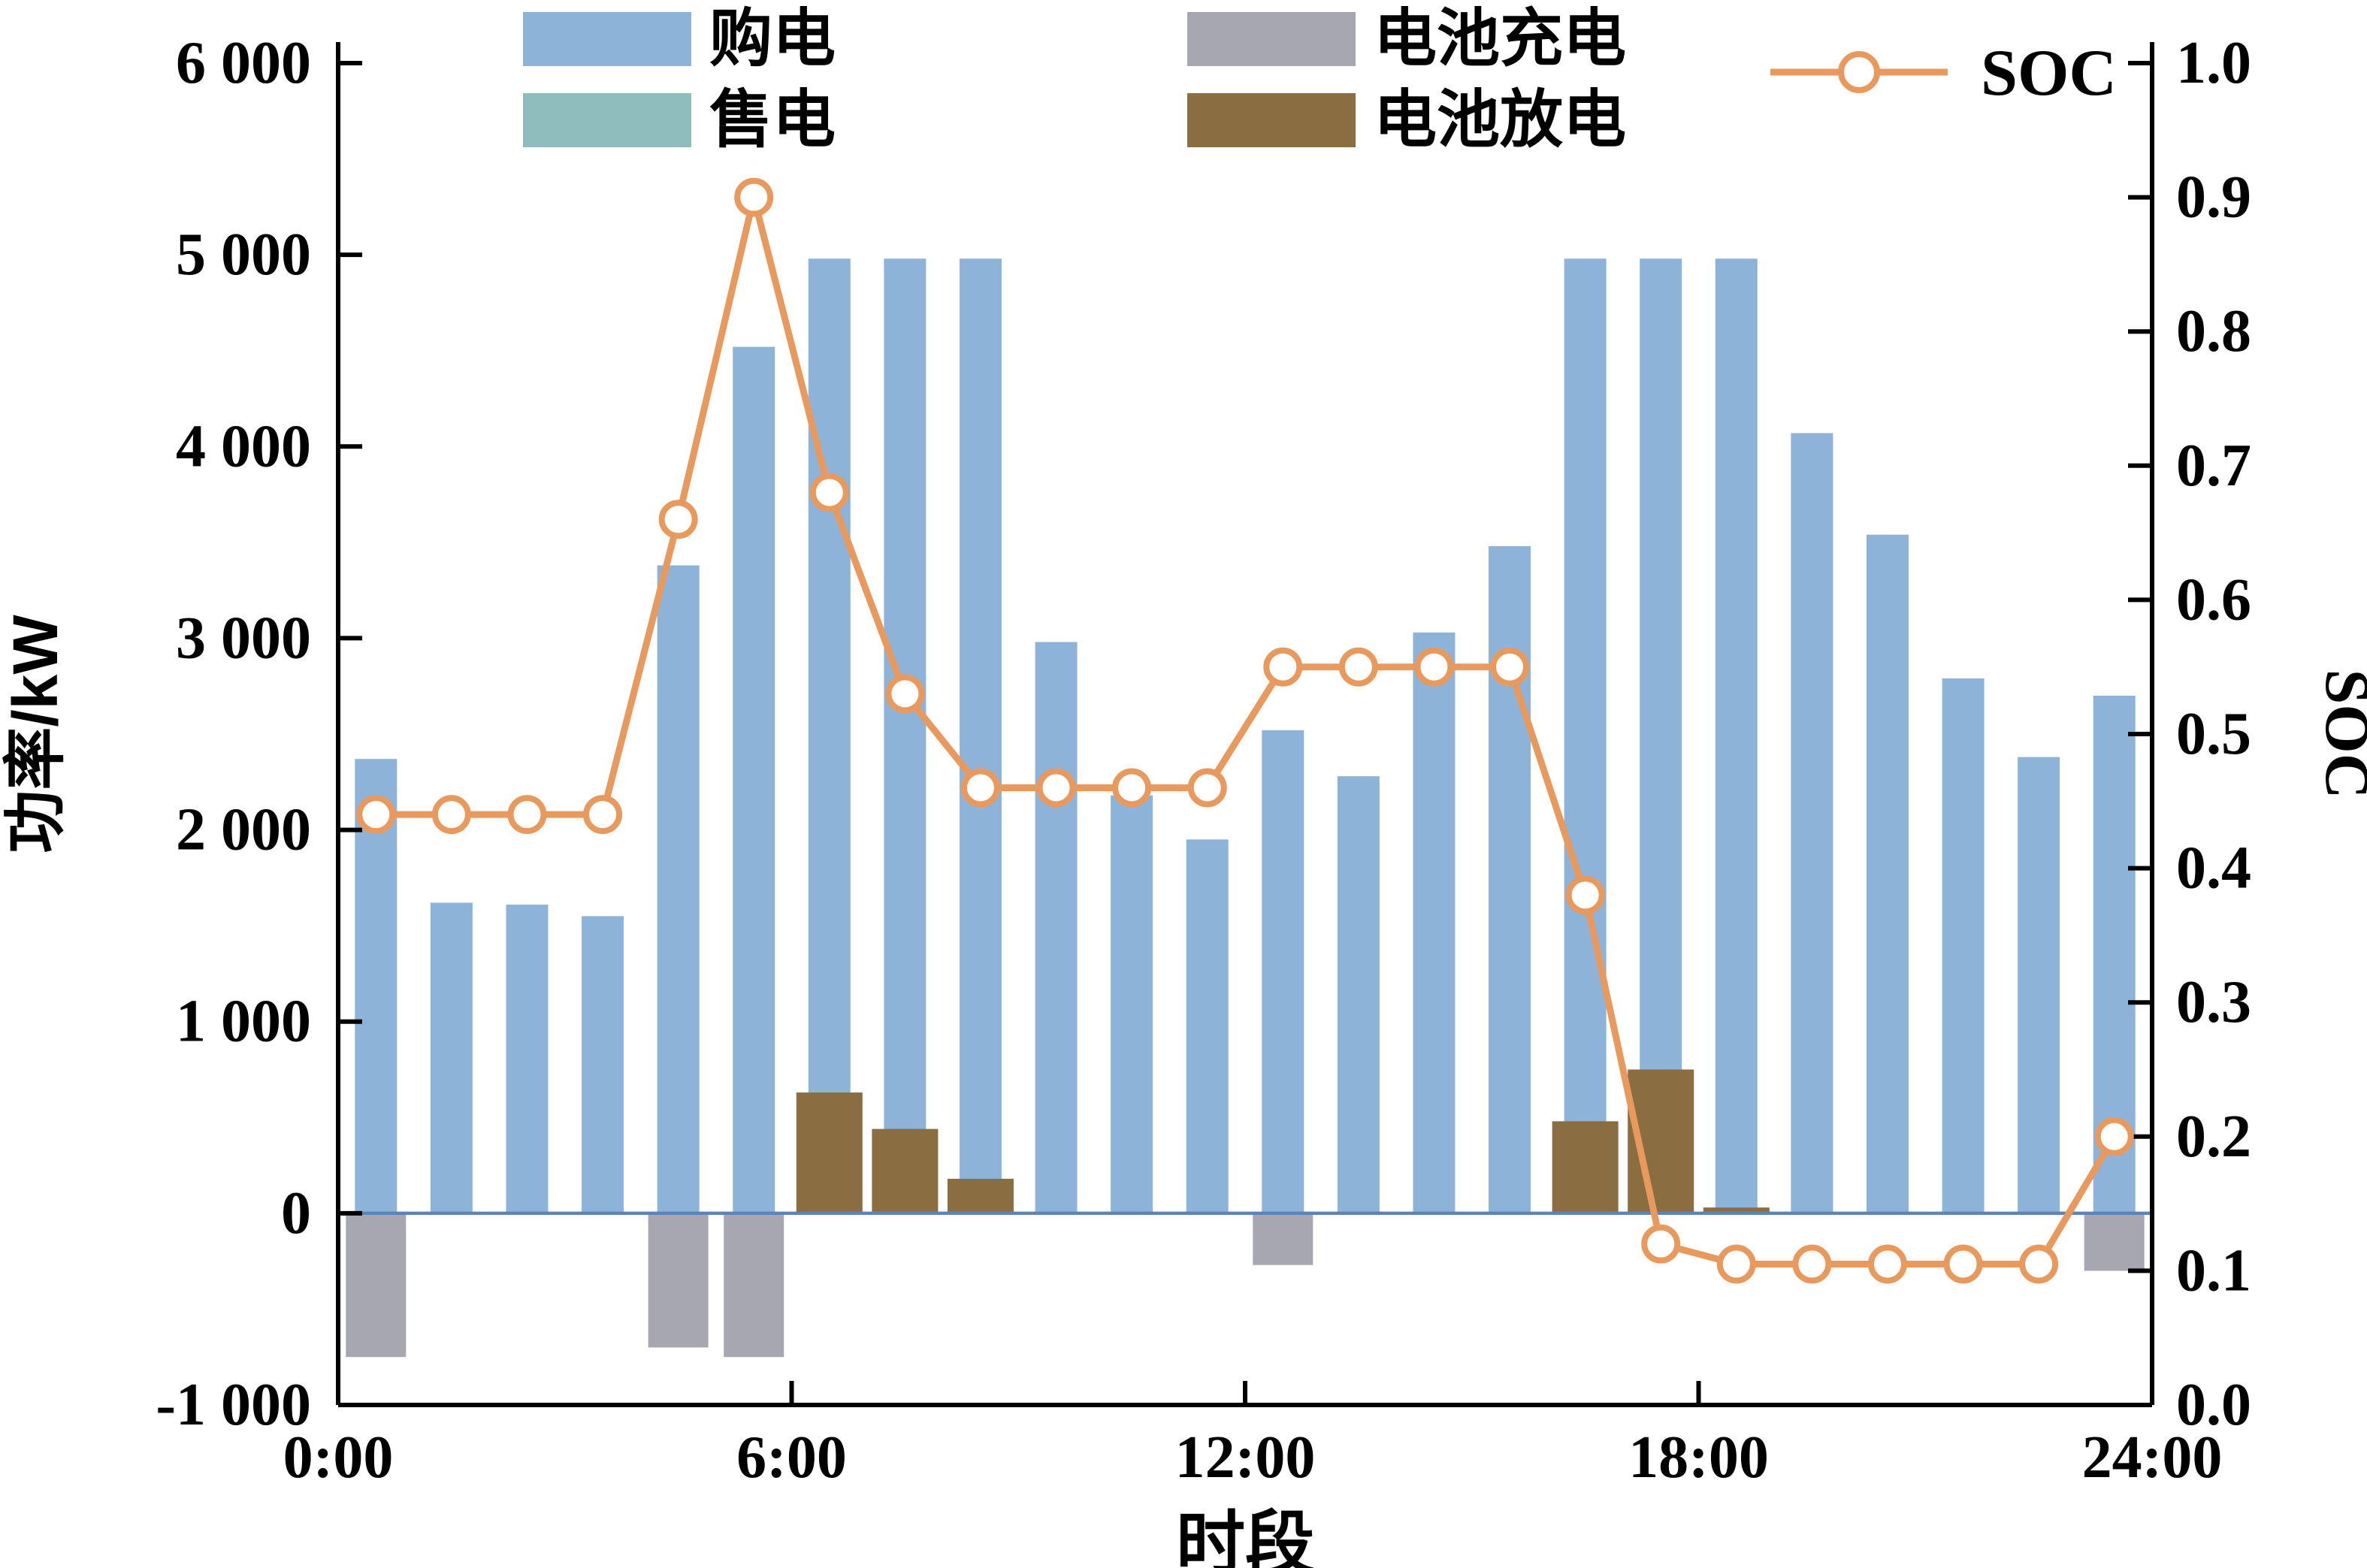 The image size is (2367, 1568). I want to click on bar-series-电池充电, so click(1245, 1285).